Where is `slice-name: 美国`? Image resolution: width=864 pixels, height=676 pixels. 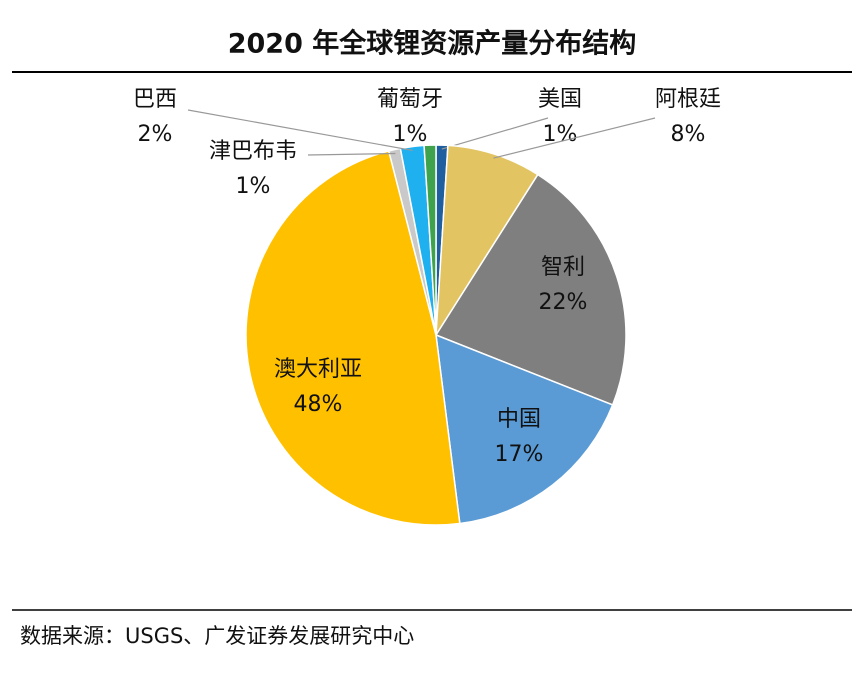
slice-name: 美国 is located at coordinates (560, 99).